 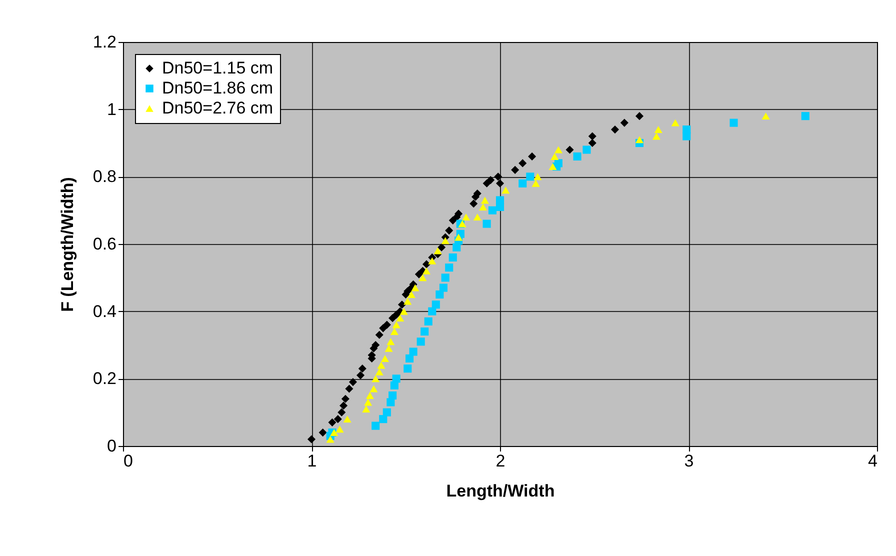 I want to click on y-axis-title: F (Length/Width), so click(x=67, y=244).